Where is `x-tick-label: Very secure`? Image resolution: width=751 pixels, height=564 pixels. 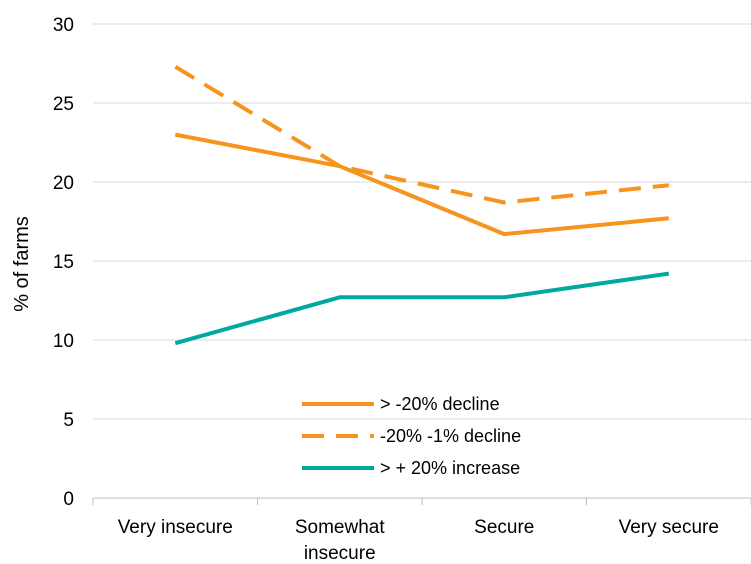
x-tick-label: Very secure is located at coordinates (669, 527).